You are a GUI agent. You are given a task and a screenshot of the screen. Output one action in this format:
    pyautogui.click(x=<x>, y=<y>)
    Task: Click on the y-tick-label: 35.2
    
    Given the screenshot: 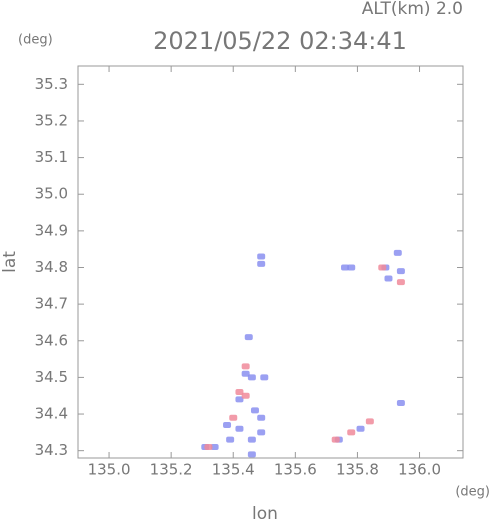 What is the action you would take?
    pyautogui.click(x=51, y=120)
    